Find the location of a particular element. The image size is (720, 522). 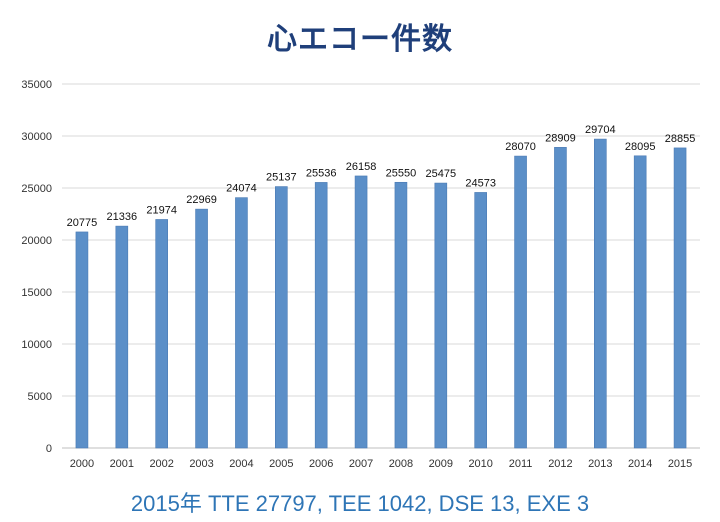

footer-note: 2015年 TTE 27797, TEE 1042, DSE 13, EXE 3 is located at coordinates (360, 503).